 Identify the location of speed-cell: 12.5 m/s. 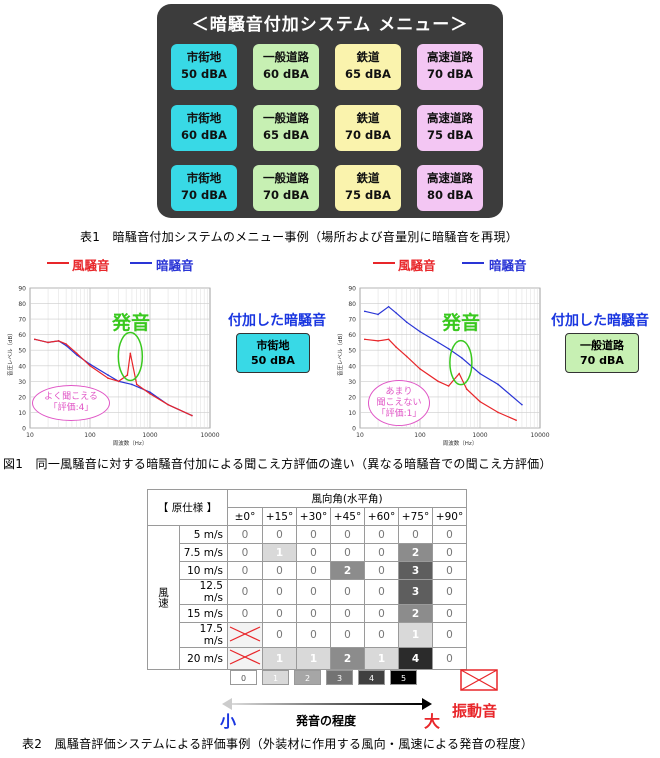
(203, 592).